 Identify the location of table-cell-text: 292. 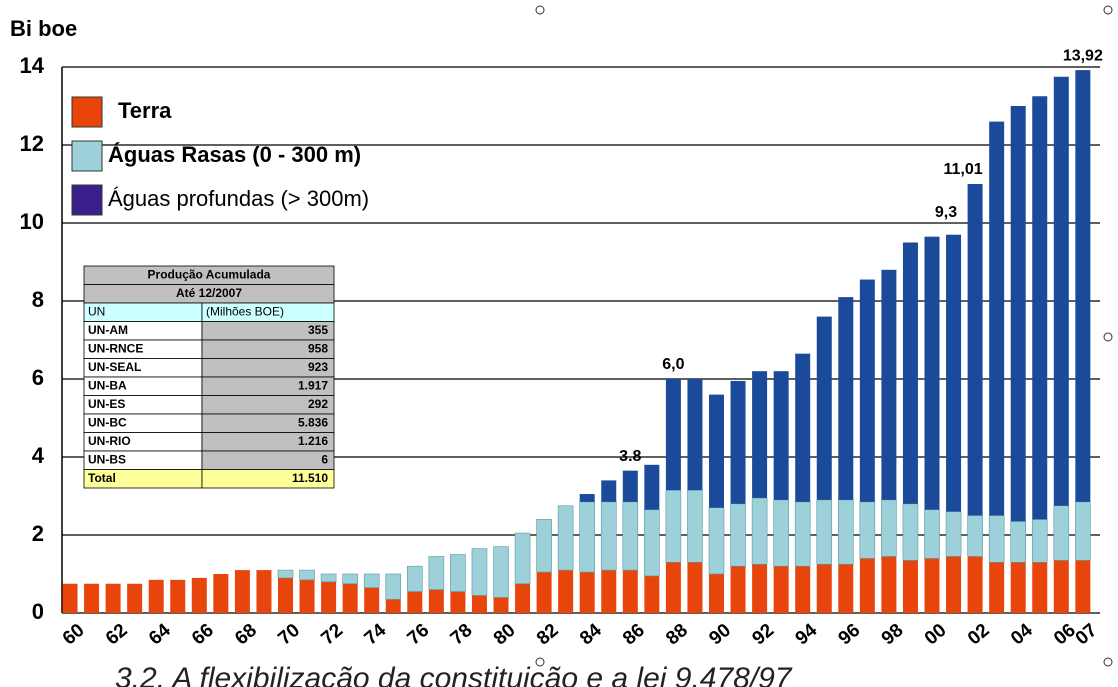
(318, 404).